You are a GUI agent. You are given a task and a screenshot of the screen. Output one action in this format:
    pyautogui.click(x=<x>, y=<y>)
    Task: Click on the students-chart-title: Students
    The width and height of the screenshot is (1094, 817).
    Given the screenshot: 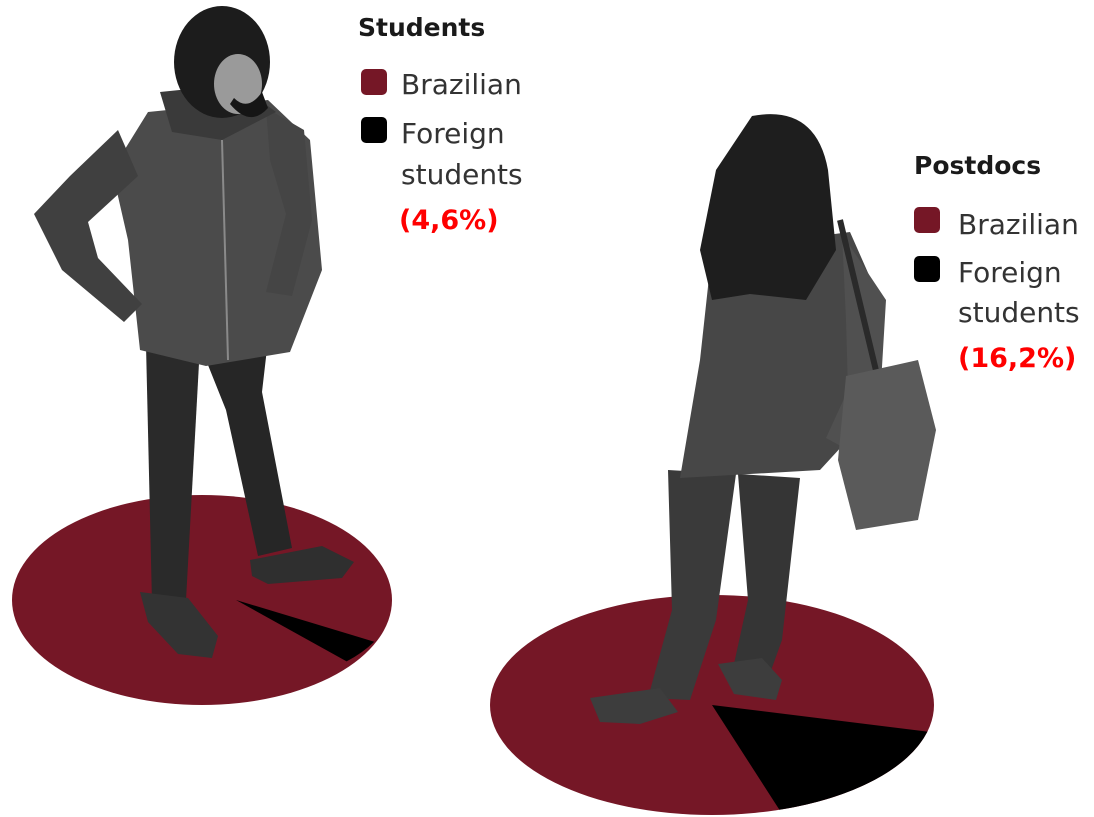 What is the action you would take?
    pyautogui.click(x=421, y=27)
    